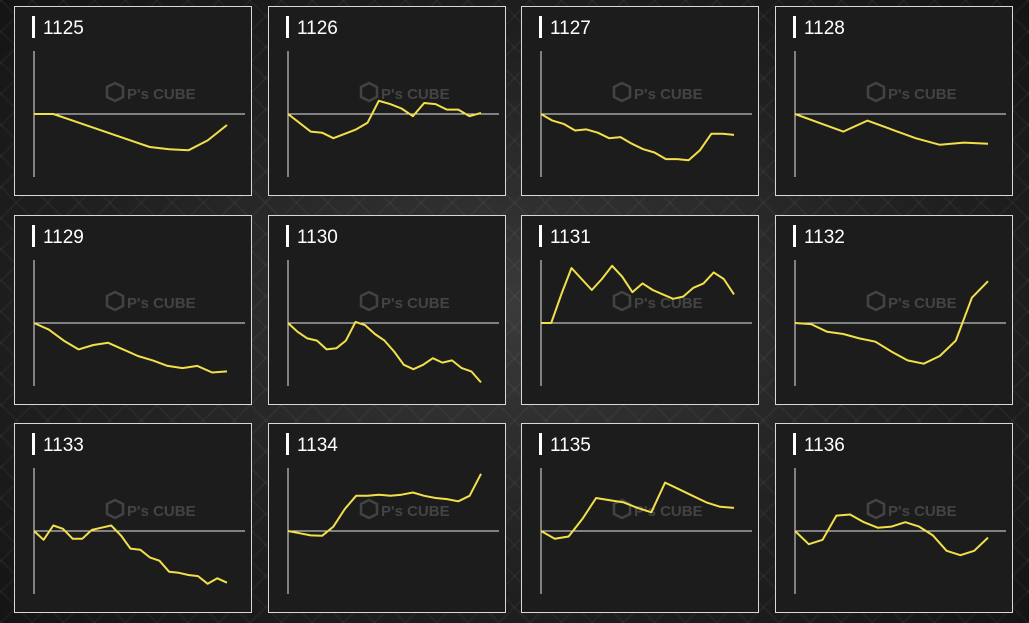  I want to click on chart-title: 1128, so click(824, 28).